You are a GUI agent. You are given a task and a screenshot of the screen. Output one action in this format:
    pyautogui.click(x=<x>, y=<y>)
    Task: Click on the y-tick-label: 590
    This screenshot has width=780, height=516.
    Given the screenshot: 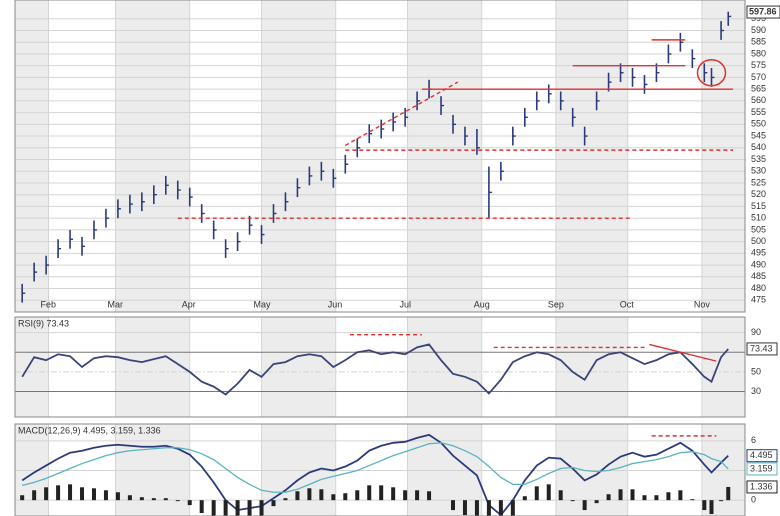 What is the action you would take?
    pyautogui.click(x=758, y=30)
    